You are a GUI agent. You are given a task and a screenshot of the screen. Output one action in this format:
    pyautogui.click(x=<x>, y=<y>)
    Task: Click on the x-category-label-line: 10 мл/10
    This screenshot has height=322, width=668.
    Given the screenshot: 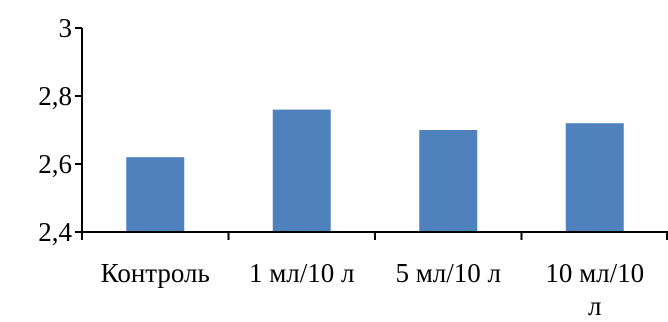 What is the action you would take?
    pyautogui.click(x=594, y=273)
    